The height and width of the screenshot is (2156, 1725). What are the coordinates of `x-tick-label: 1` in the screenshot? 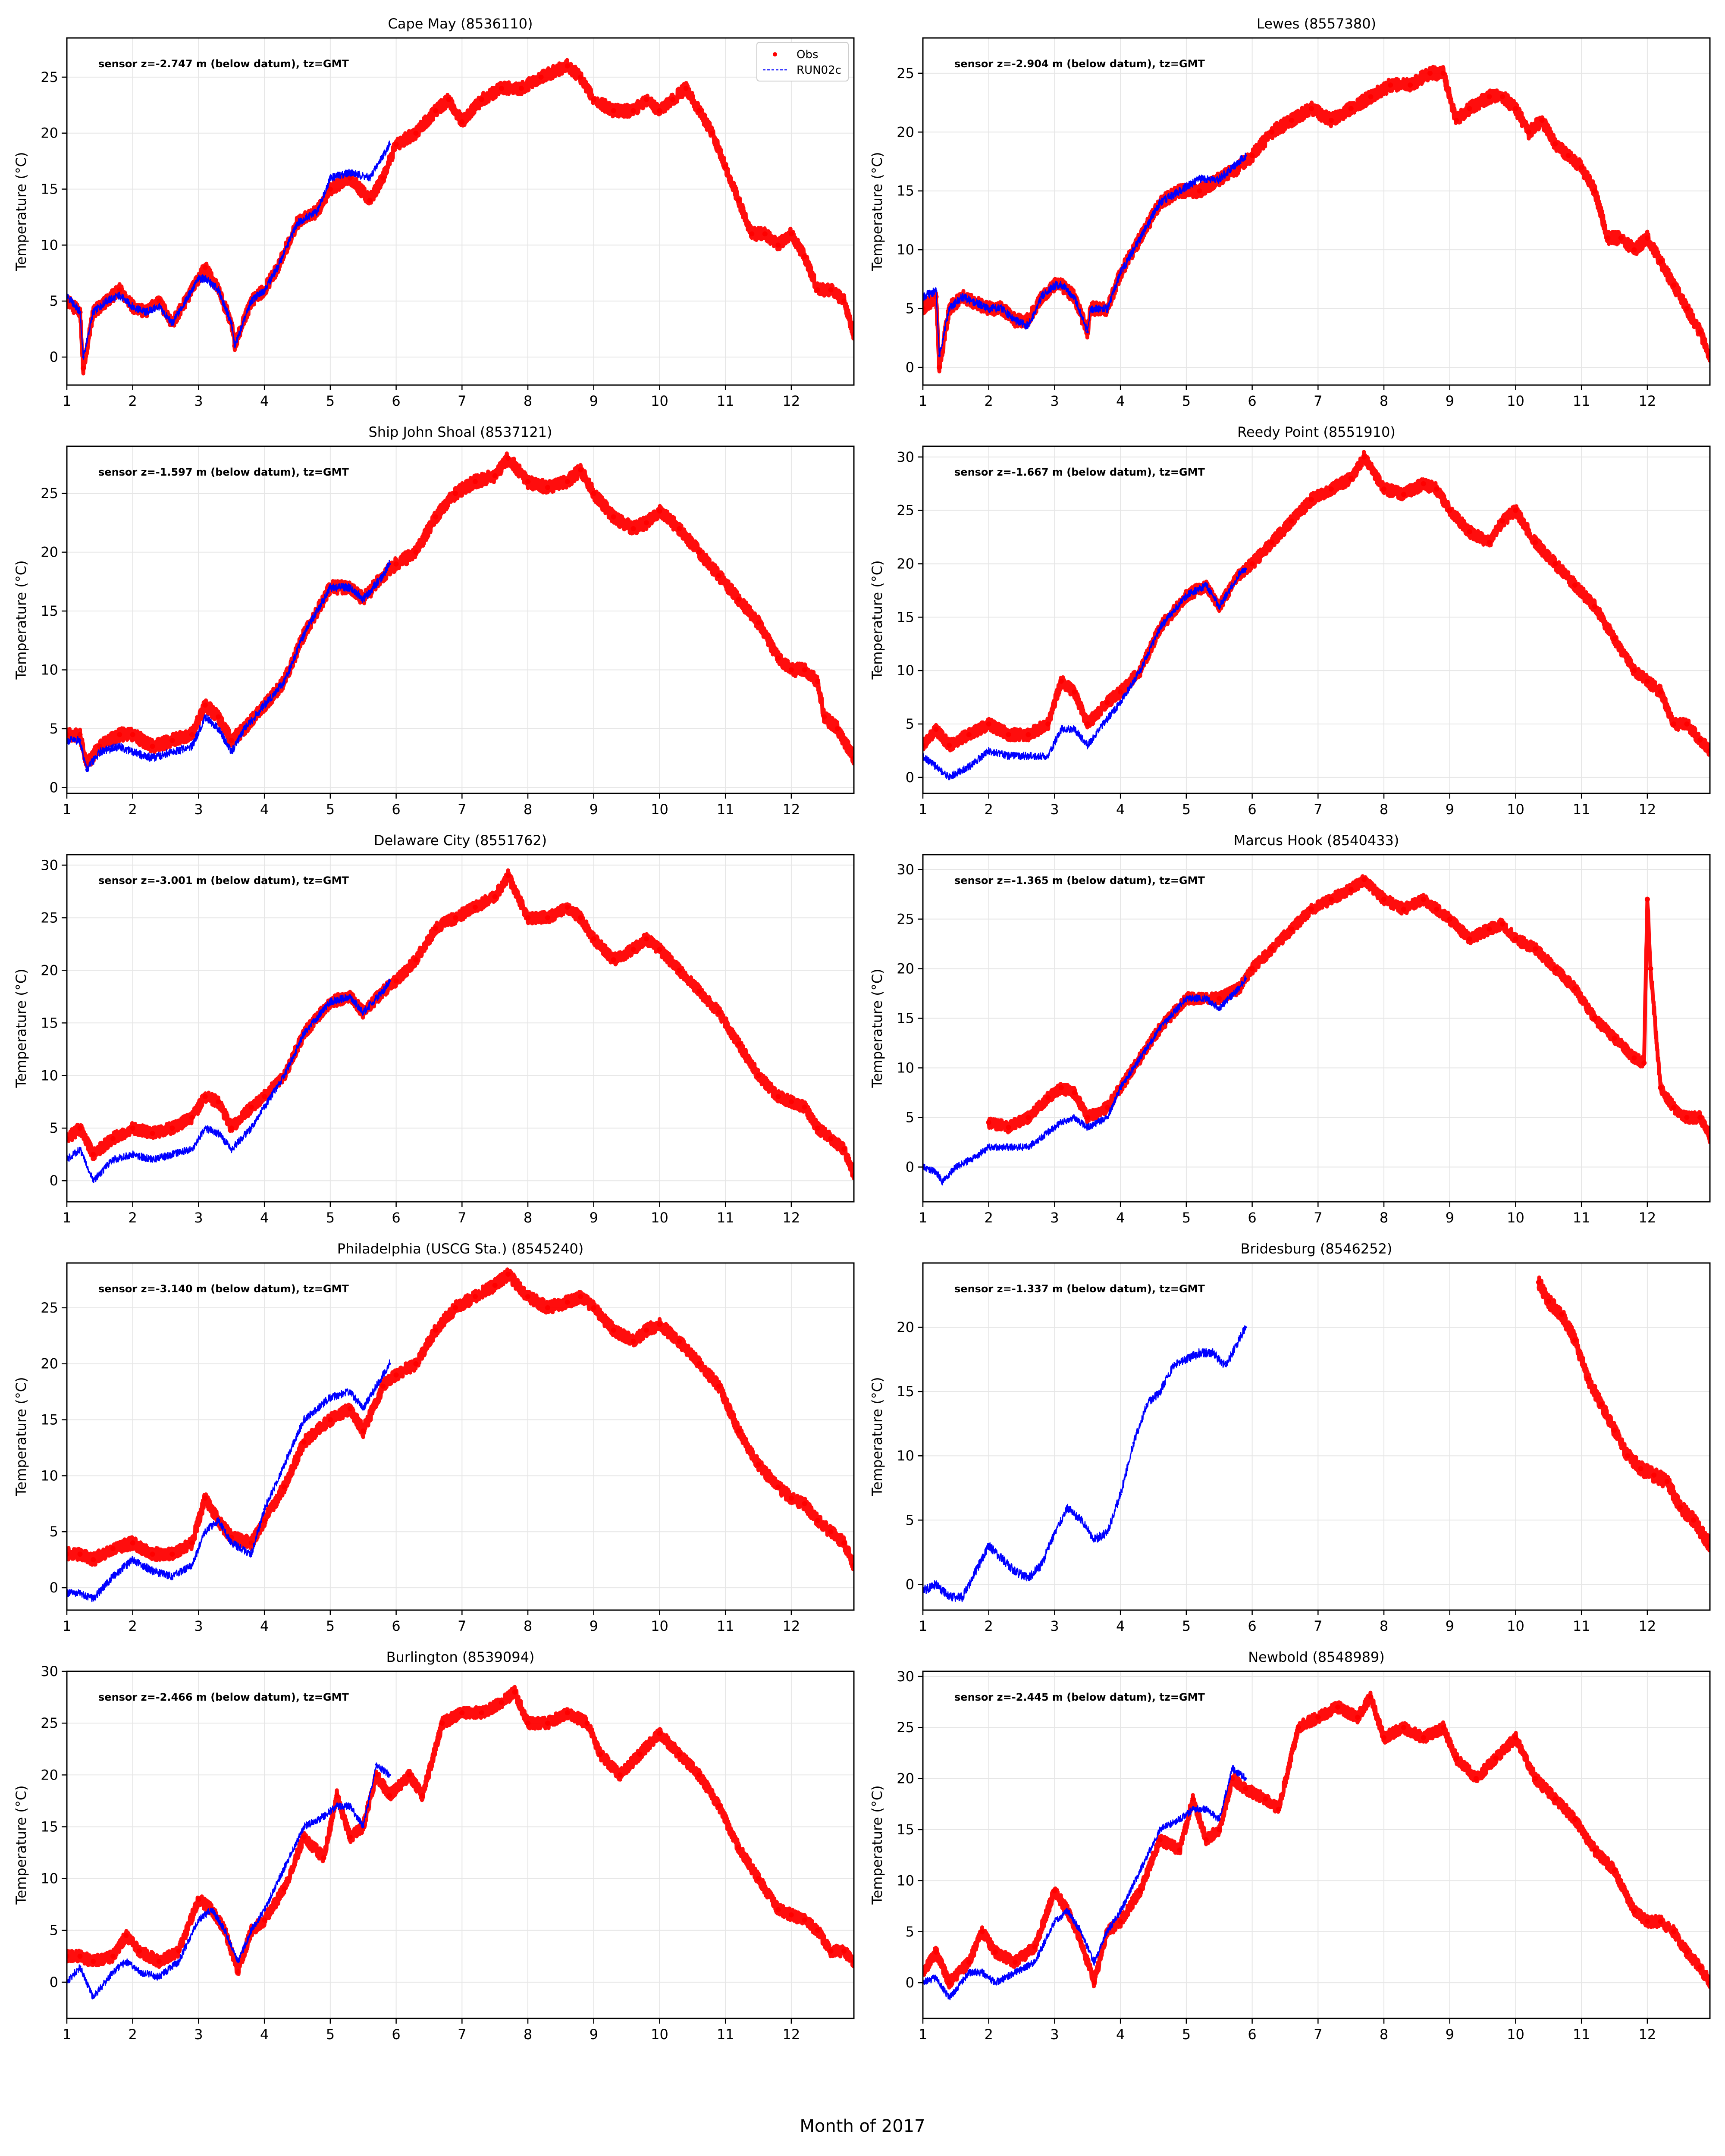 It's located at (923, 1626).